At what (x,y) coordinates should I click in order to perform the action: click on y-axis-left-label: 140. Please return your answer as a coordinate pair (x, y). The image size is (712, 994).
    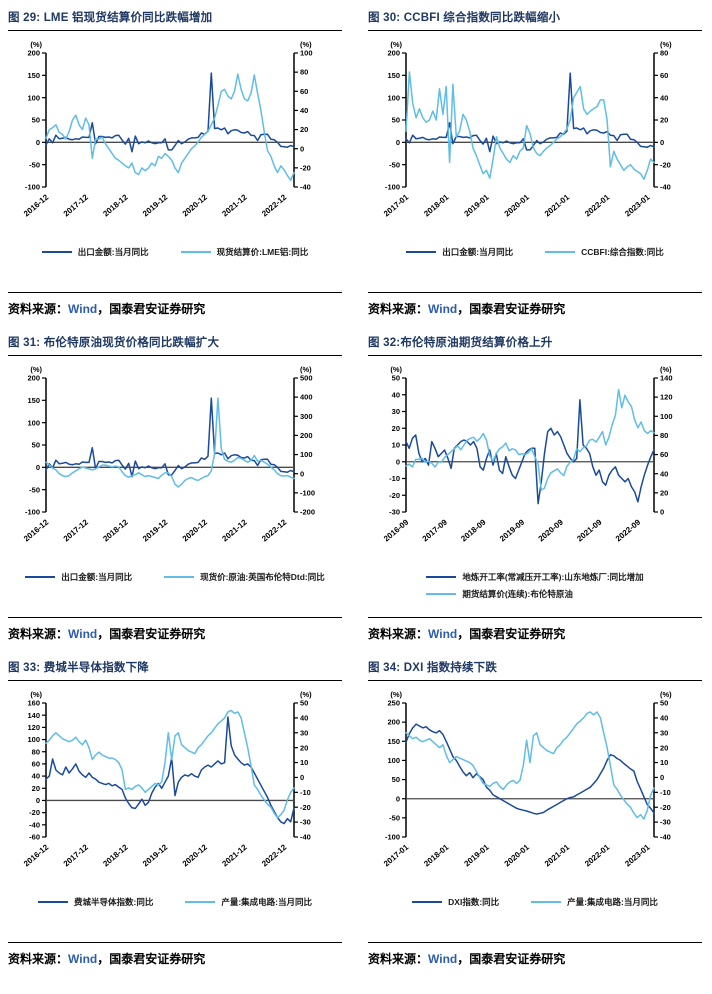
    Looking at the image, I should click on (33, 715).